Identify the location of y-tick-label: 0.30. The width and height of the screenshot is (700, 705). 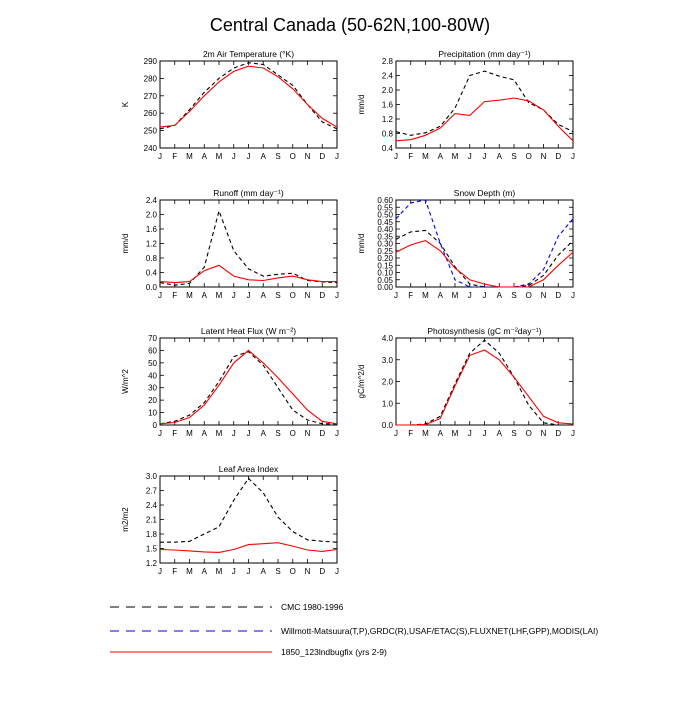
(385, 244).